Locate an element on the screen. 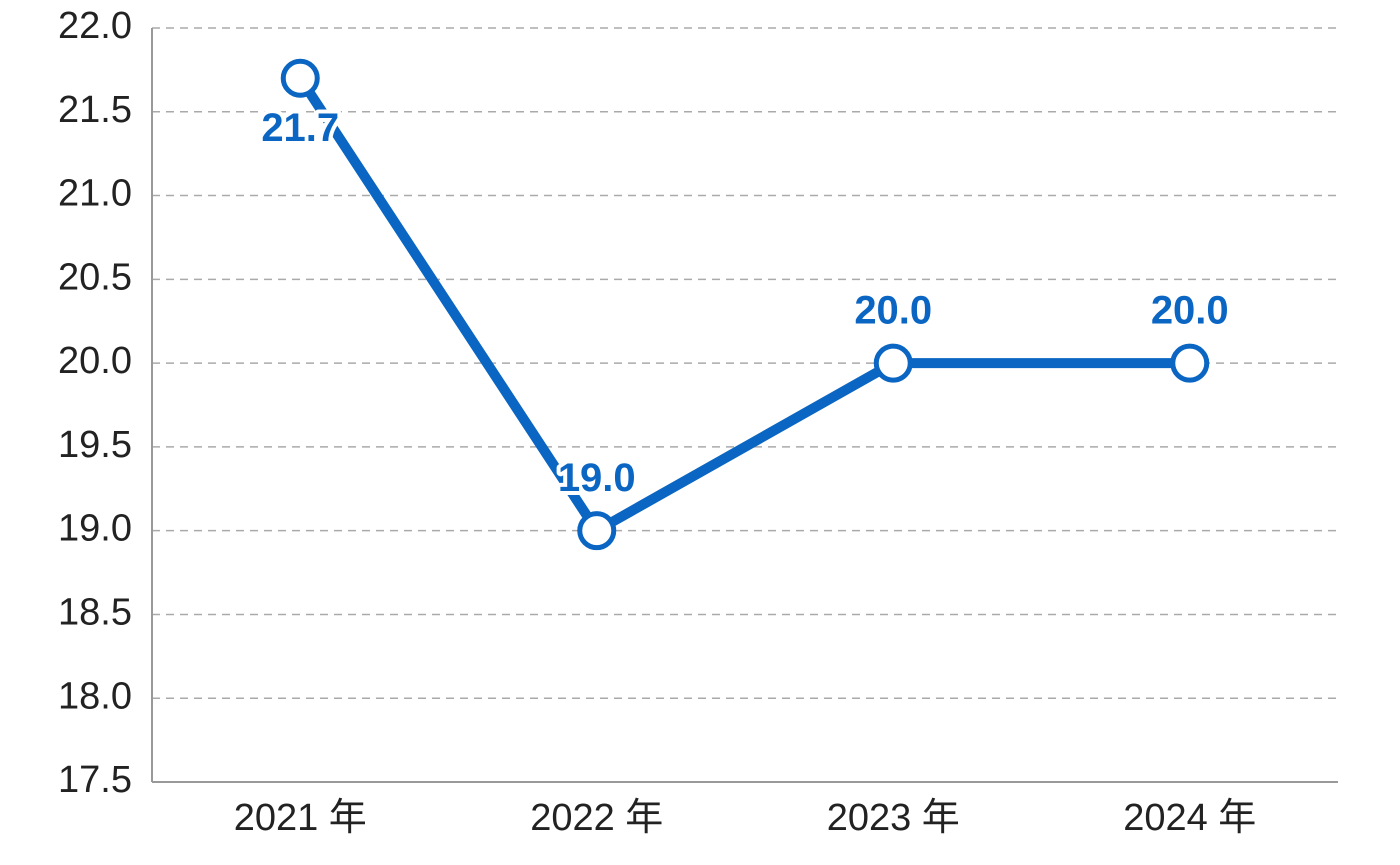  x-tick-label: 2021 年 is located at coordinates (300, 818).